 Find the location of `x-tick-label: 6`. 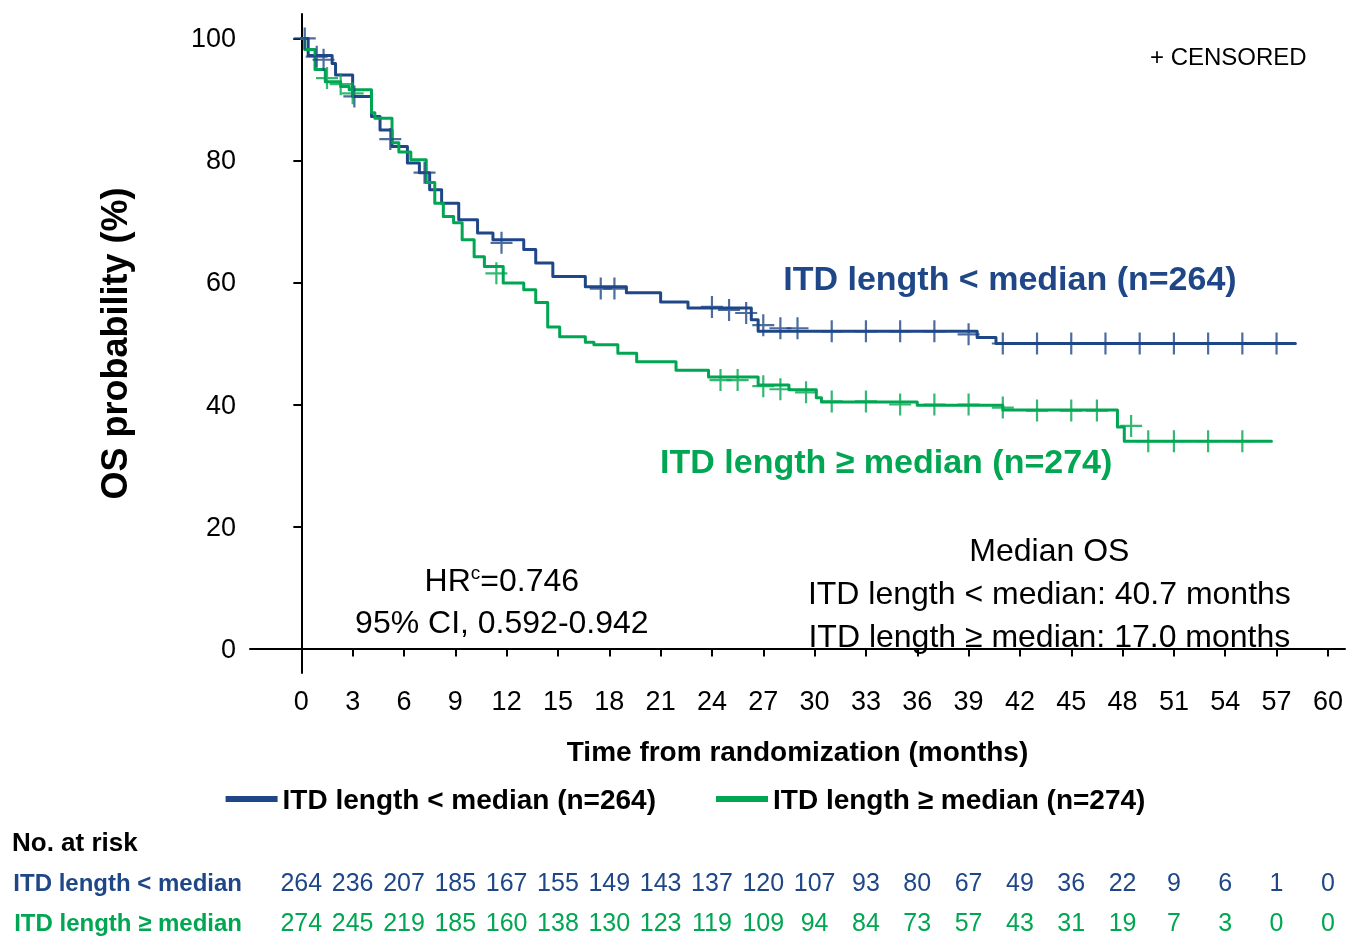

x-tick-label: 6 is located at coordinates (404, 700).